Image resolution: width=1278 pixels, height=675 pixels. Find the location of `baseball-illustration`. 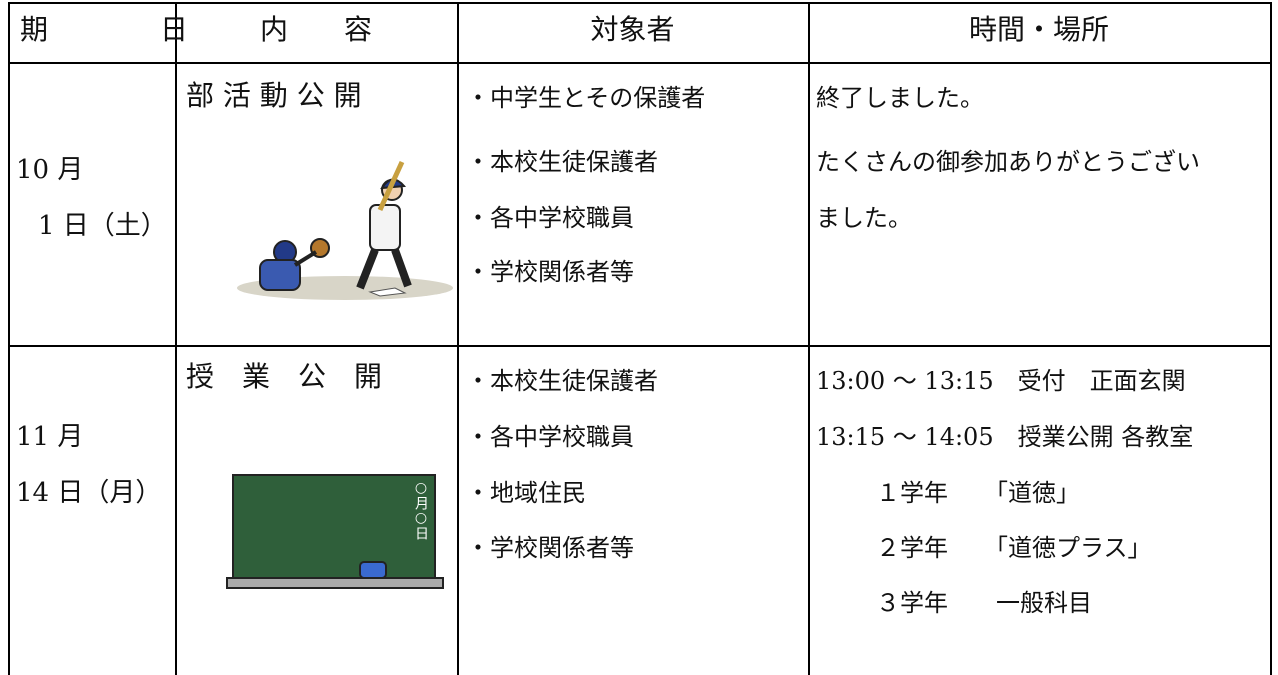

baseball-illustration is located at coordinates (345, 230).